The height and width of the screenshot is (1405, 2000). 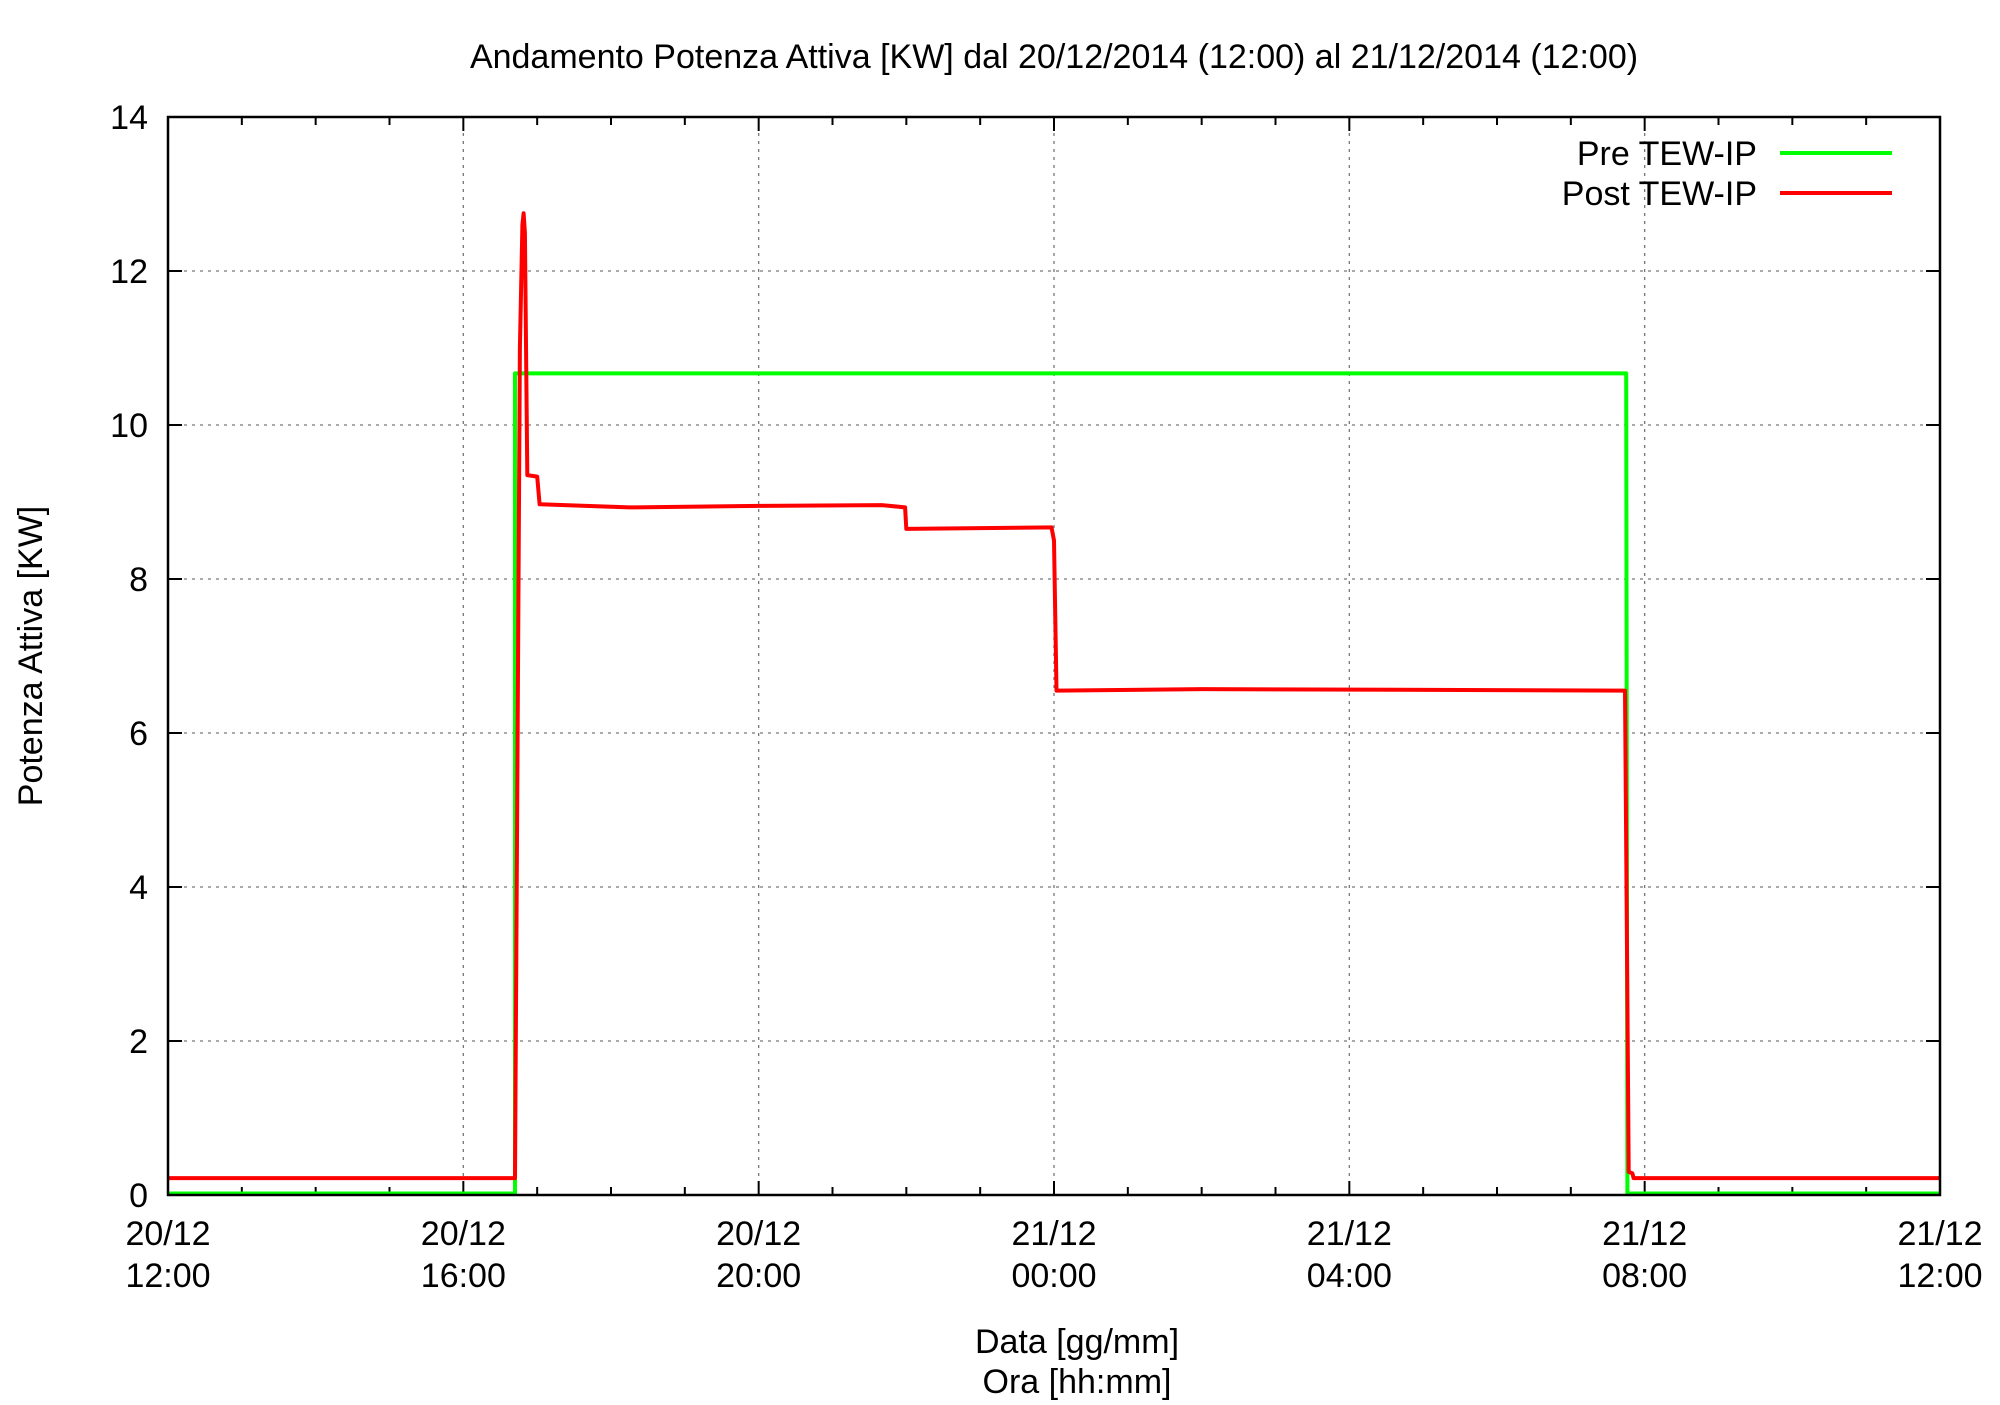 I want to click on x-tick-label-time: 04:00, so click(x=1349, y=1276).